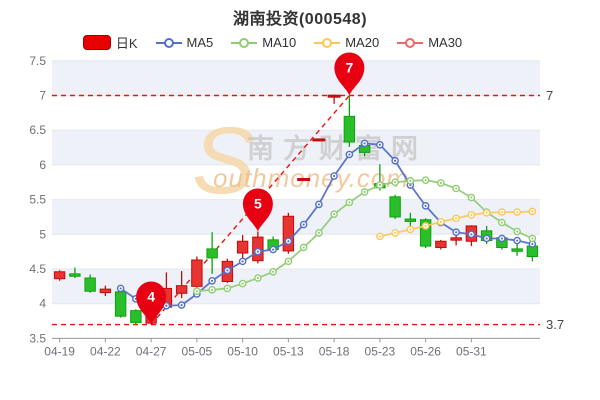 The width and height of the screenshot is (600, 400). I want to click on legend-item-ma20: MA20, so click(346, 42).